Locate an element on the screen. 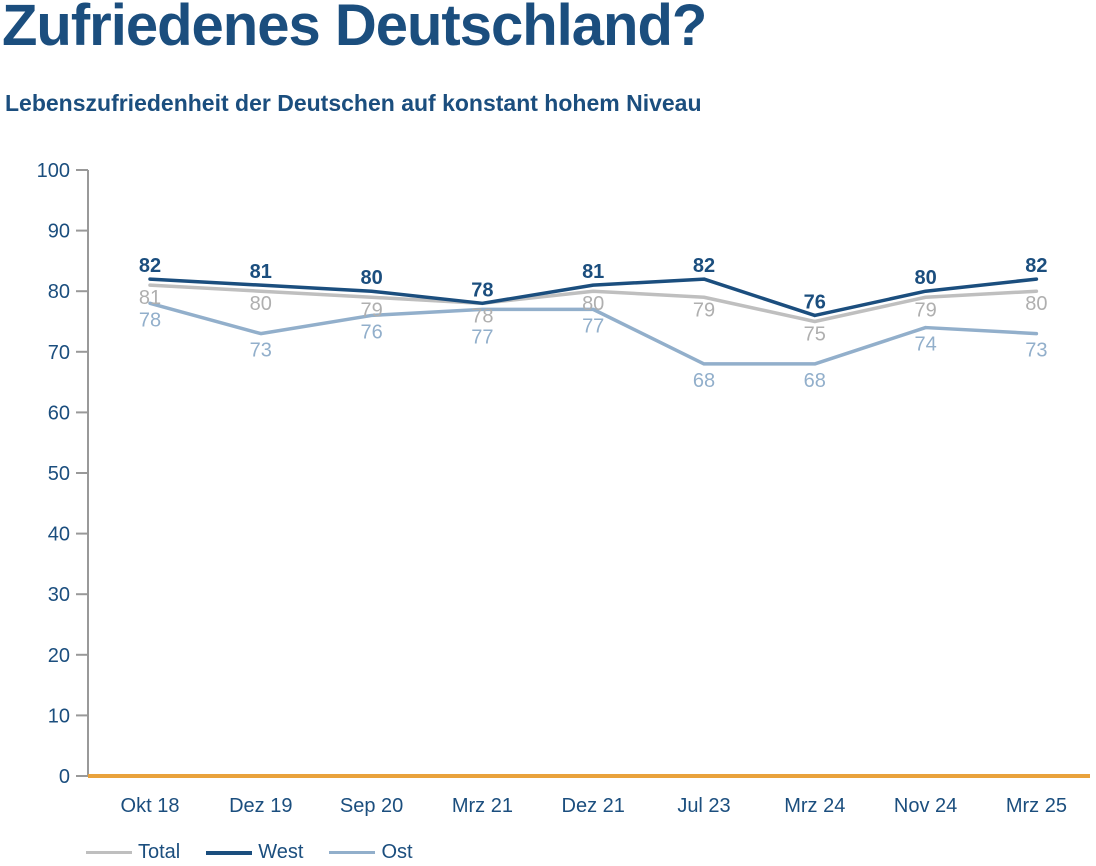  y-tick-label: 20 is located at coordinates (59, 656).